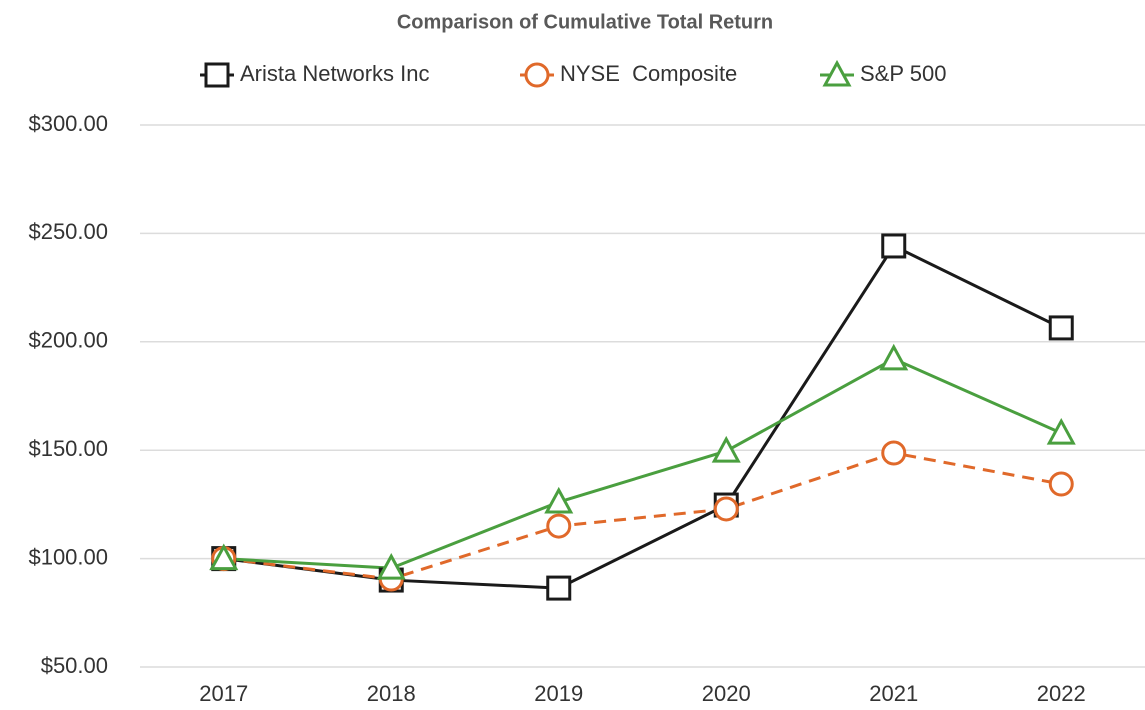 The width and height of the screenshot is (1145, 710). I want to click on chart-title: Comparison of Cumulative Total Return, so click(585, 22).